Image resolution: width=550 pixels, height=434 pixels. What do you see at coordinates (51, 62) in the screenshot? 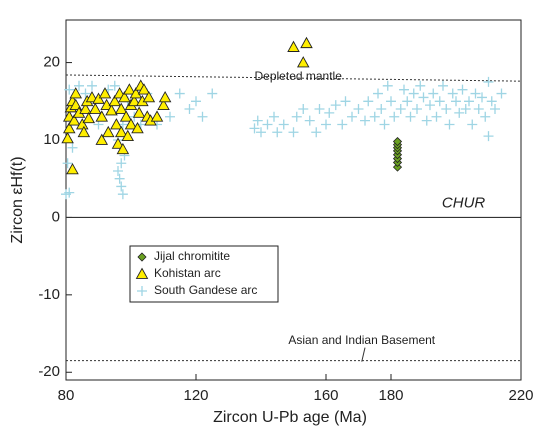
I see `y-tick-label: 20` at bounding box center [51, 62].